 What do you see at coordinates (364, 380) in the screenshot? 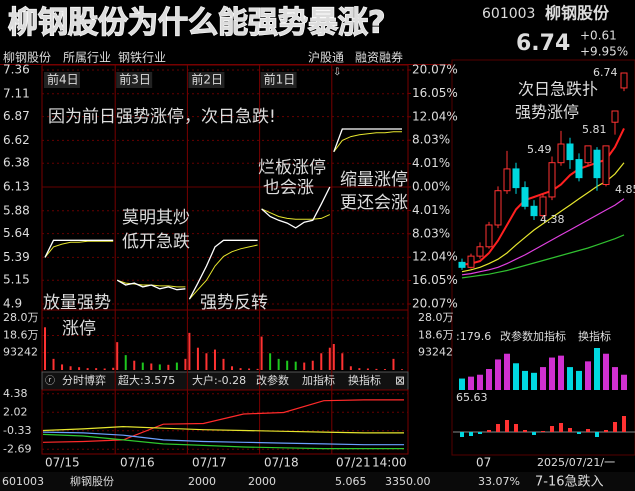
I see `indicator-tab: 换指标` at bounding box center [364, 380].